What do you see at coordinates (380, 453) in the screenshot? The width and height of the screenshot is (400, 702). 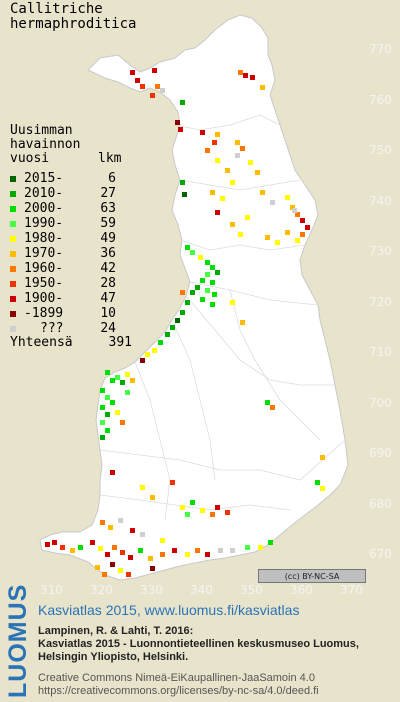 I see `y-tick-label: 690` at bounding box center [380, 453].